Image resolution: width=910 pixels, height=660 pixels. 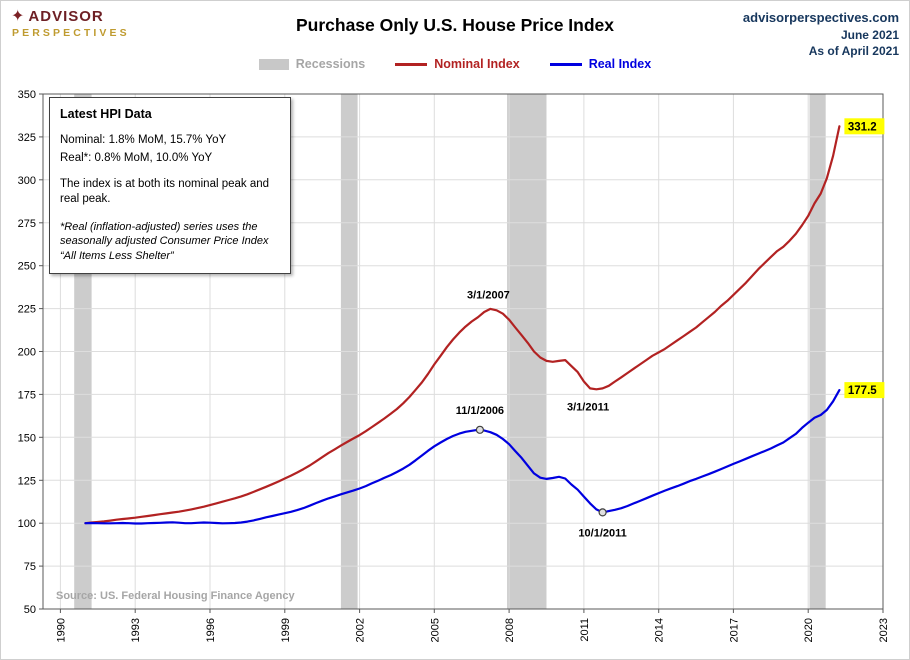 What do you see at coordinates (71, 32) in the screenshot?
I see `logo-perspectives-text: PERSPECTIVES` at bounding box center [71, 32].